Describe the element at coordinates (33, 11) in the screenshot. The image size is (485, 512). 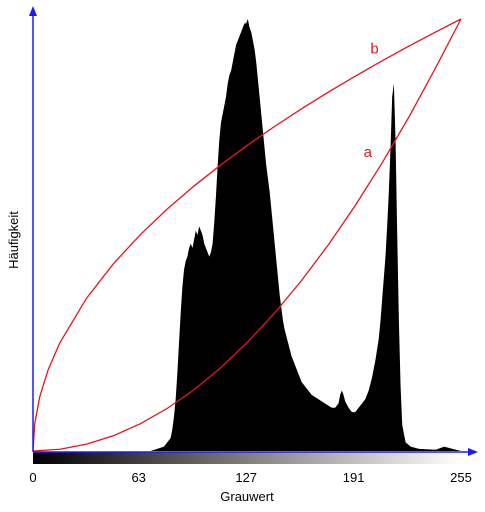
I see `y-axis-arrow` at that location.